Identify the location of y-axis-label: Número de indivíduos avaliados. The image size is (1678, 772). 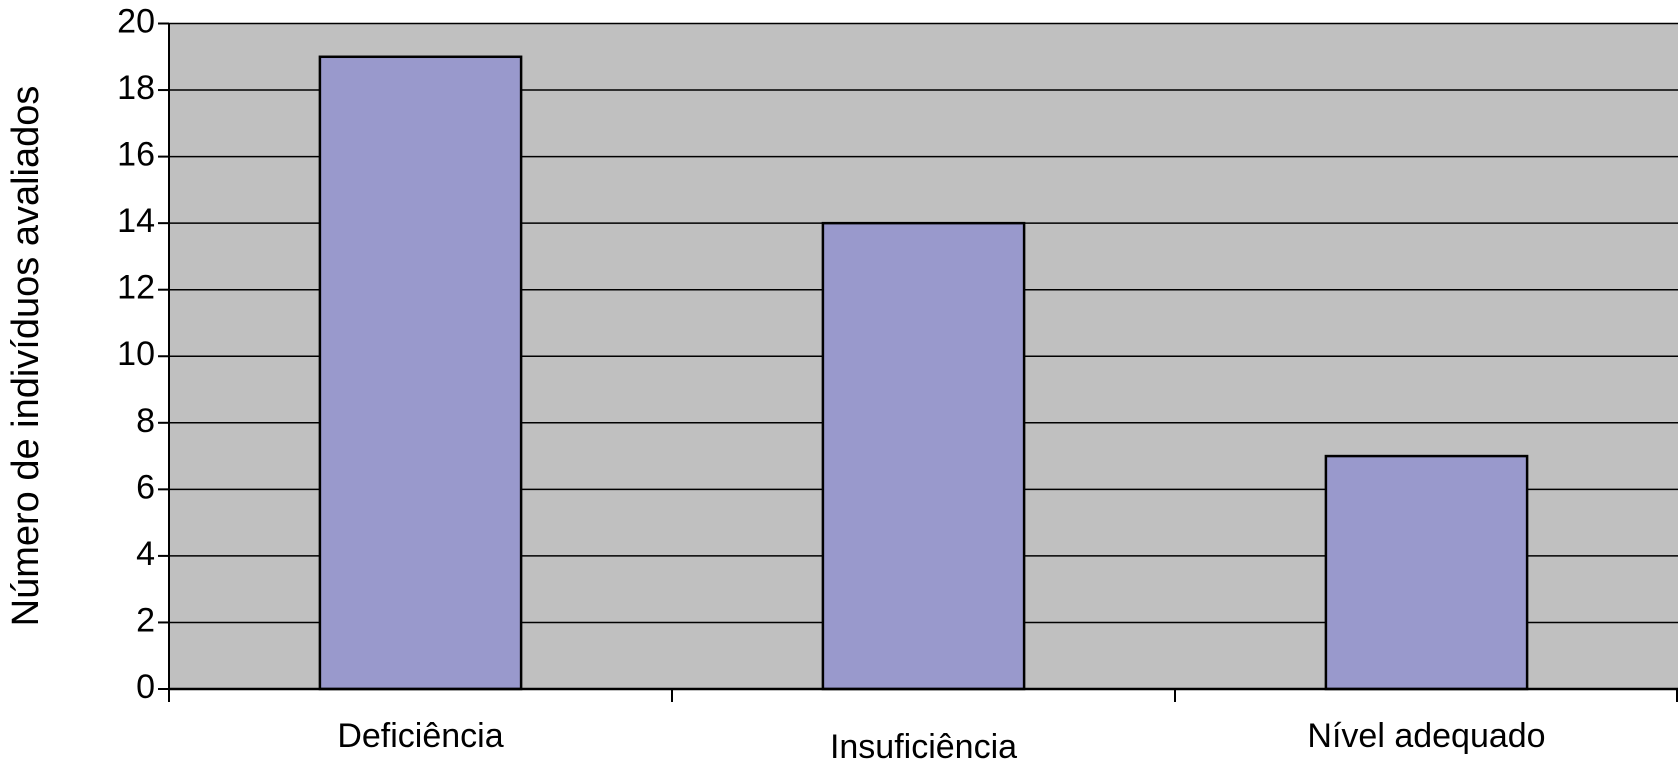
(26, 356).